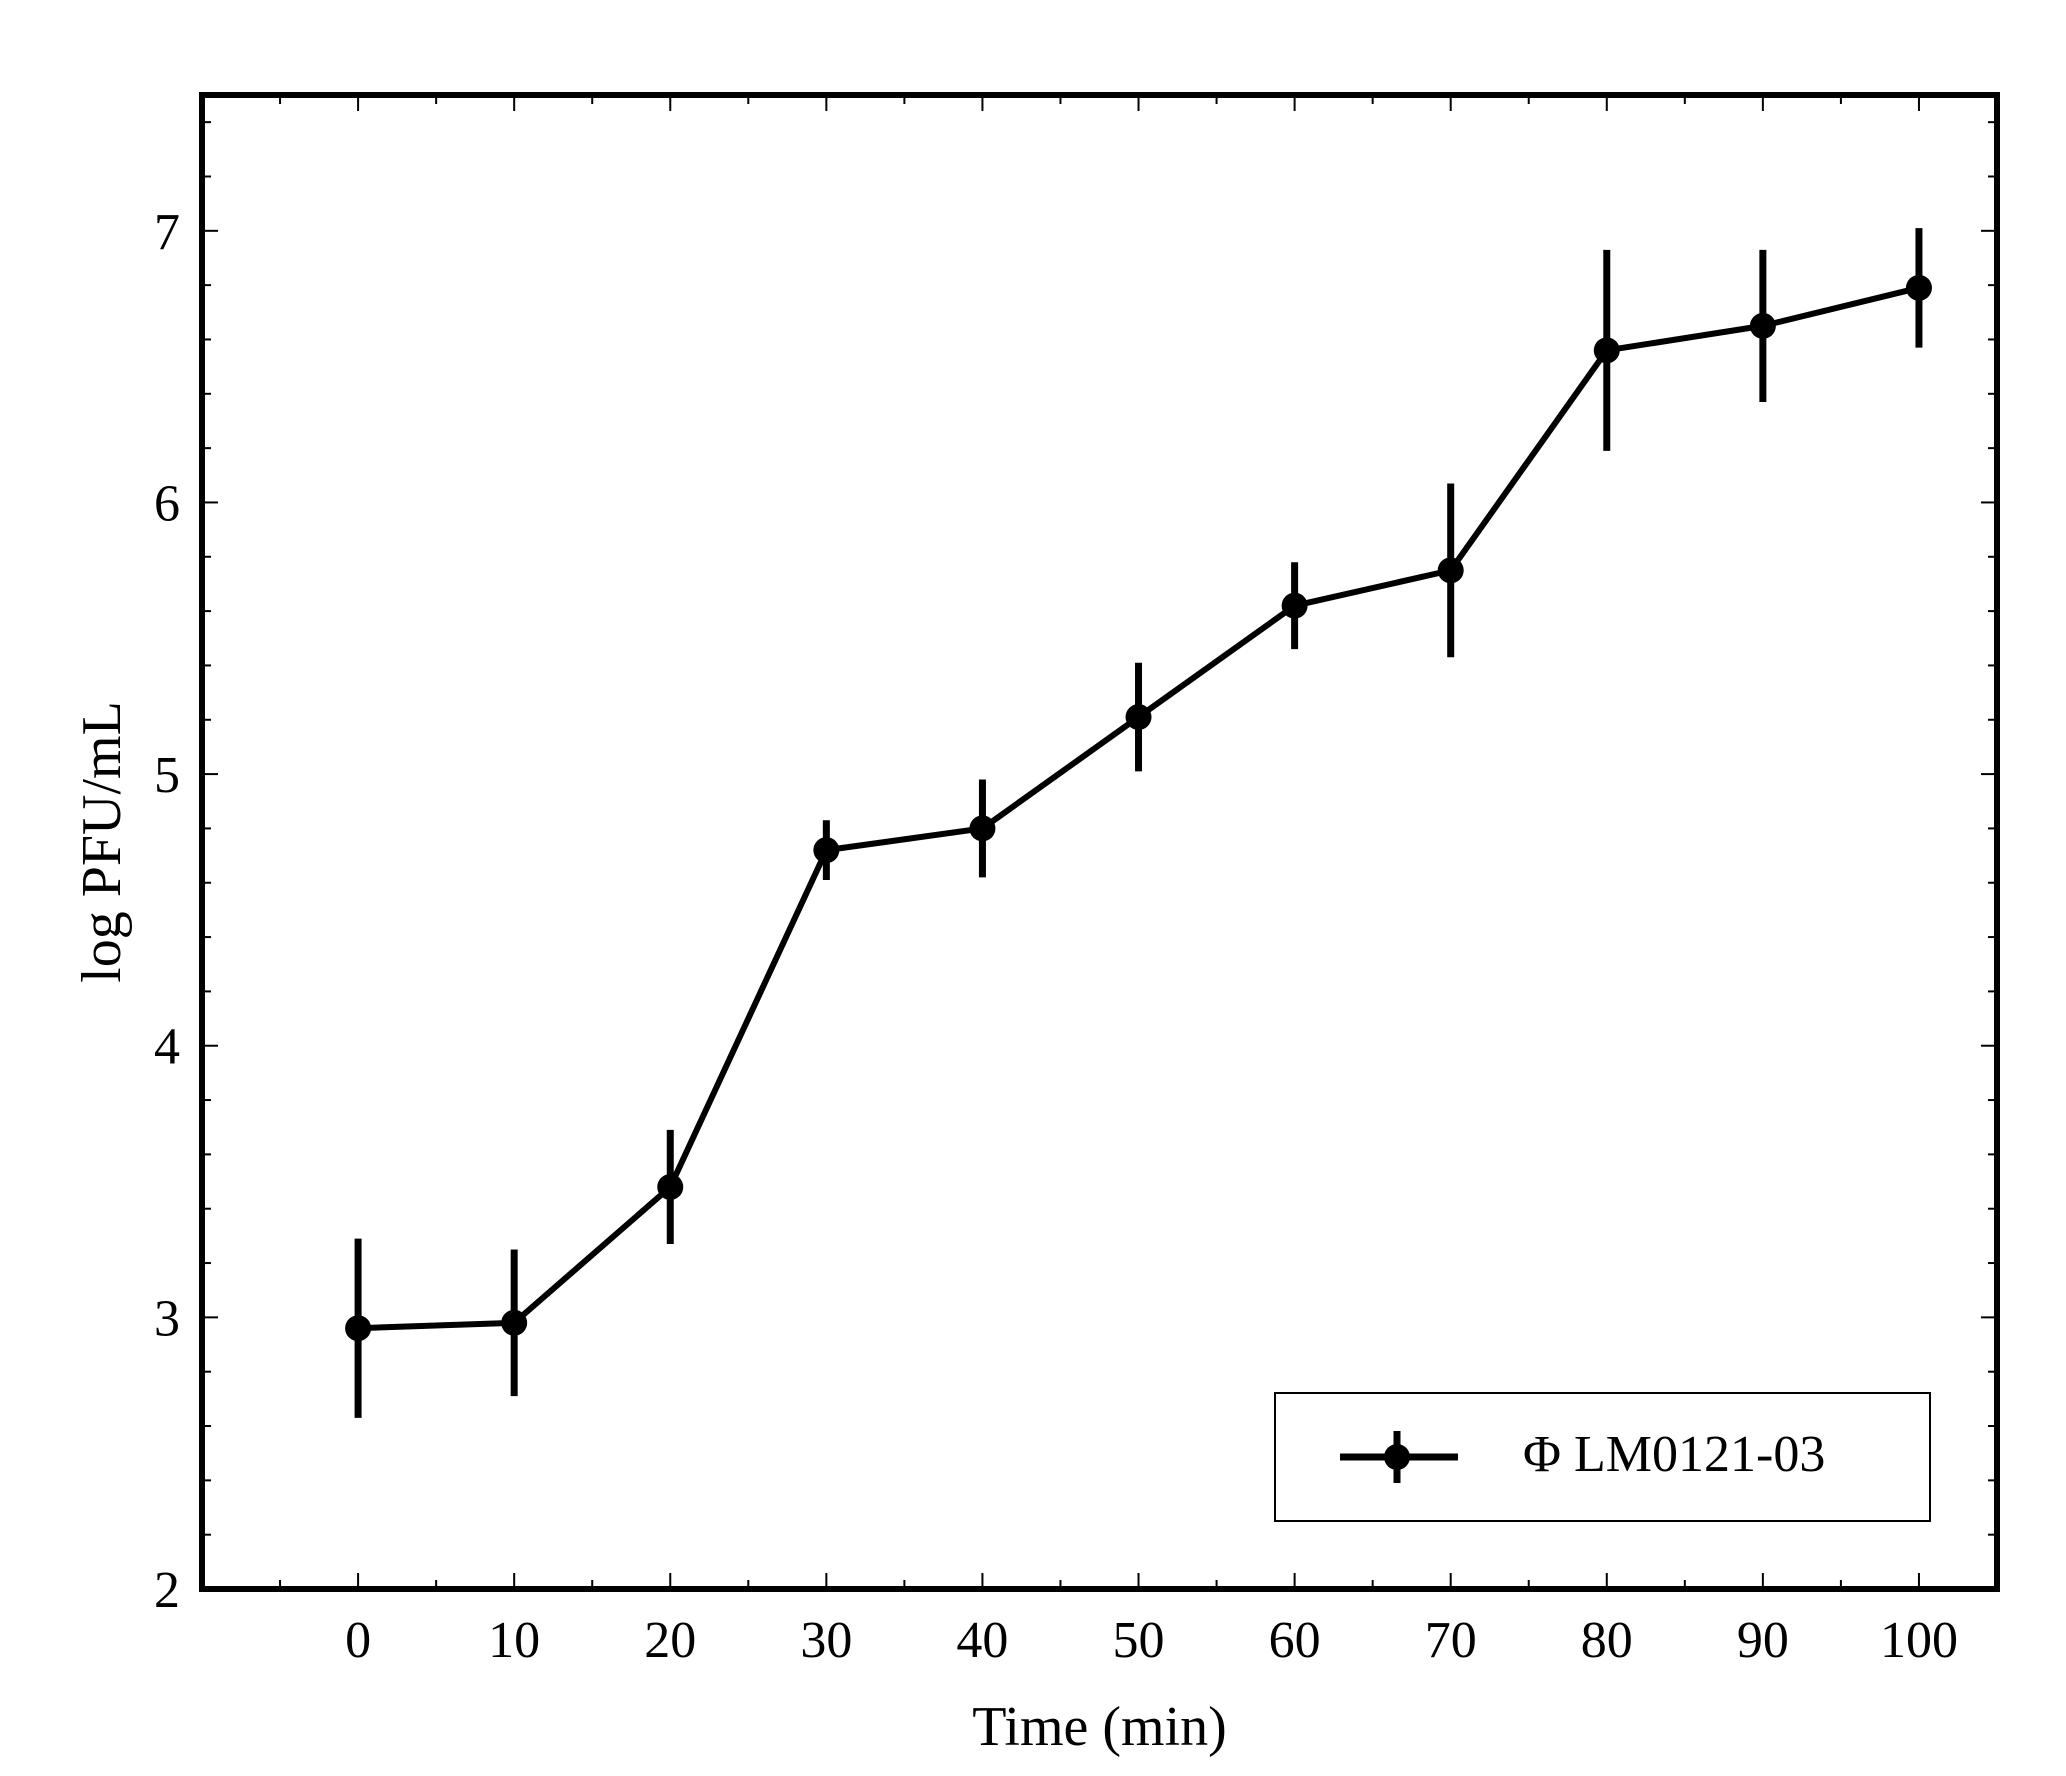 The width and height of the screenshot is (2066, 1776). Describe the element at coordinates (826, 1640) in the screenshot. I see `x-tick-label: 30` at that location.